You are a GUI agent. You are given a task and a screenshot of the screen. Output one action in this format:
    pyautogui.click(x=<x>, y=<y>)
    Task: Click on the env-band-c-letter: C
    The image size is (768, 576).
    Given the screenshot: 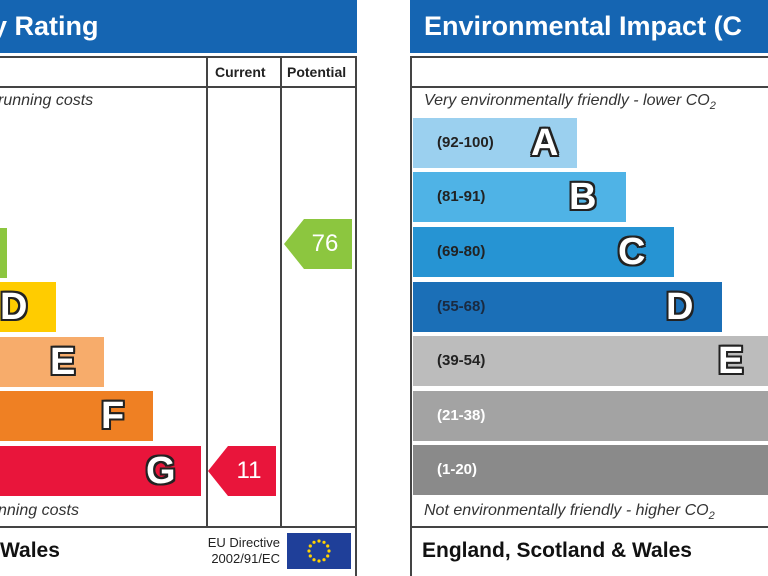 What is the action you would take?
    pyautogui.click(x=632, y=252)
    